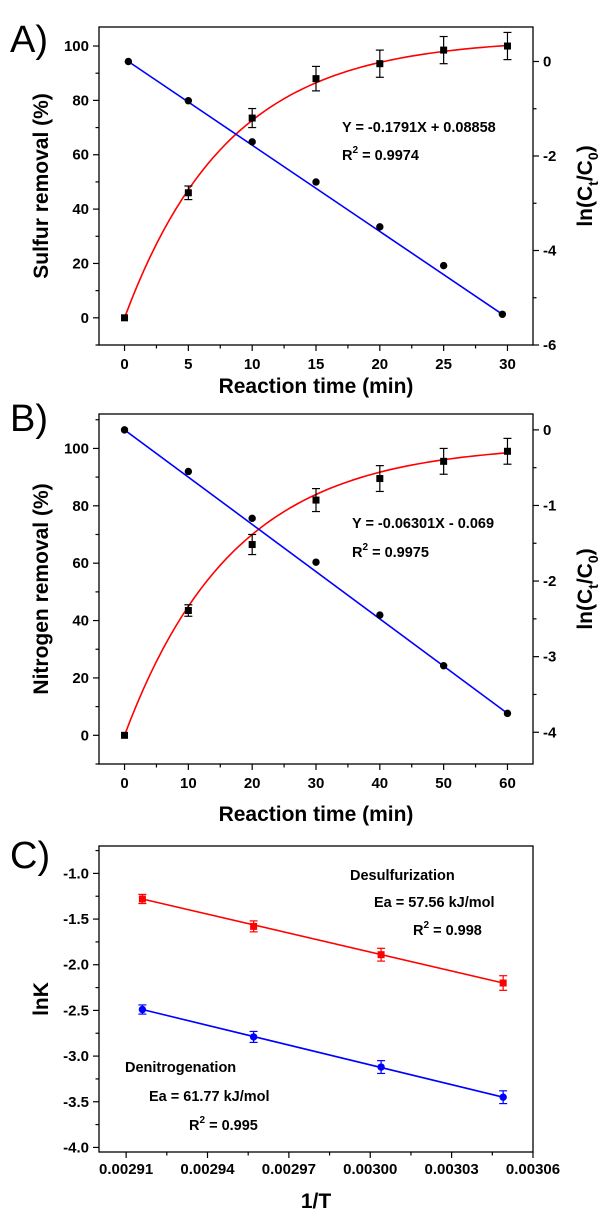 This screenshot has width=606, height=1222. I want to click on y-tick-label: 0, so click(85, 318).